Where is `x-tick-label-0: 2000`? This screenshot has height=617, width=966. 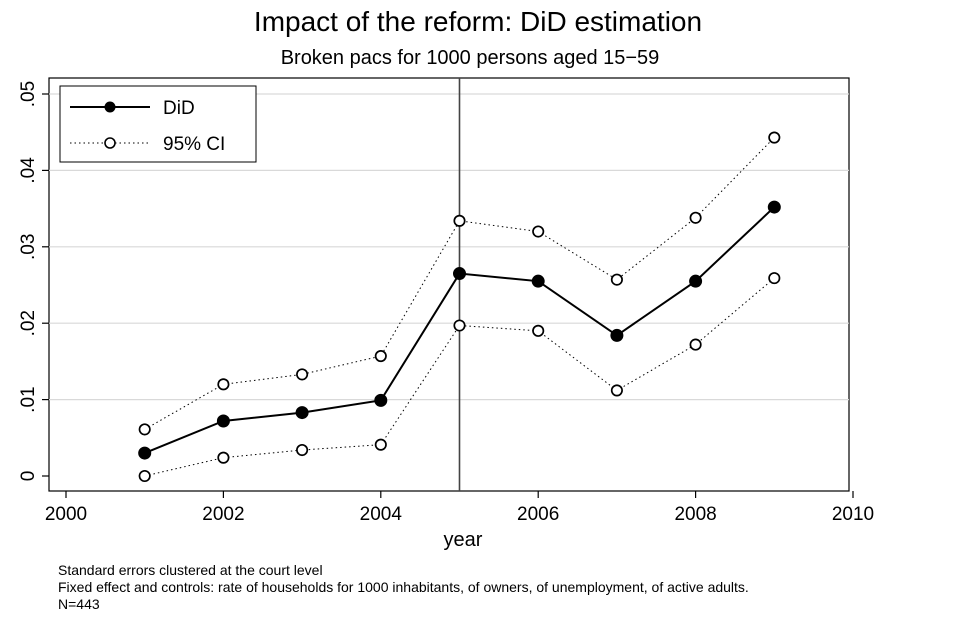
x-tick-label-0: 2000 is located at coordinates (66, 514).